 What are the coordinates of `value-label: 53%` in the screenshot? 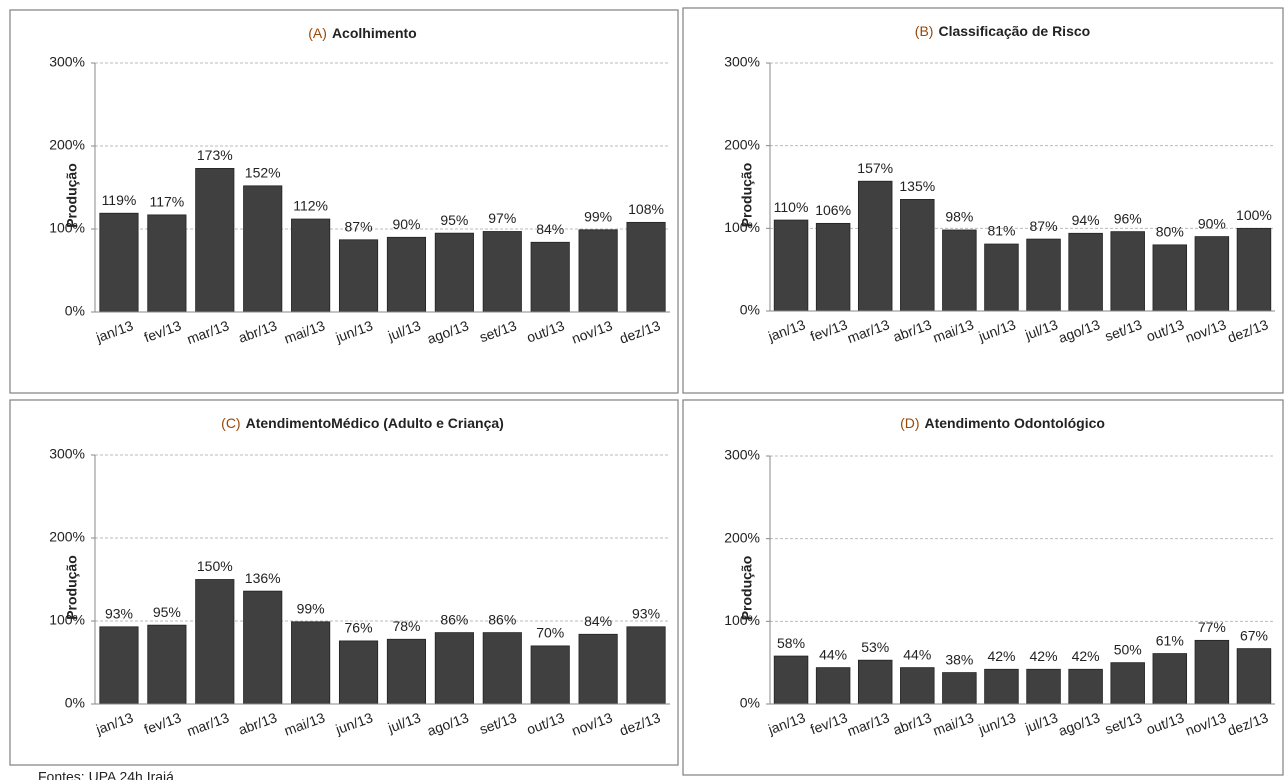 It's located at (875, 647).